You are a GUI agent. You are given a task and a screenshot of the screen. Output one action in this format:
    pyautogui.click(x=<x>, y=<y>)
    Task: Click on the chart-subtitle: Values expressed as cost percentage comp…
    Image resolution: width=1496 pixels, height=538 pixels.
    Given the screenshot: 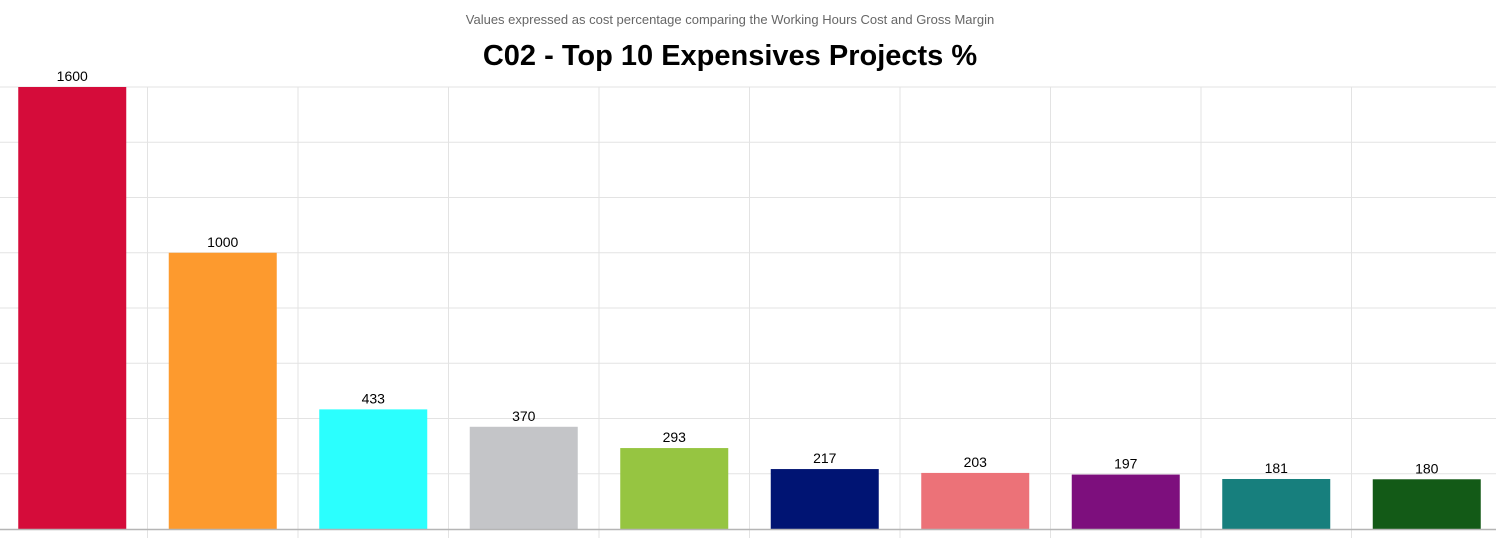 What is the action you would take?
    pyautogui.click(x=730, y=19)
    